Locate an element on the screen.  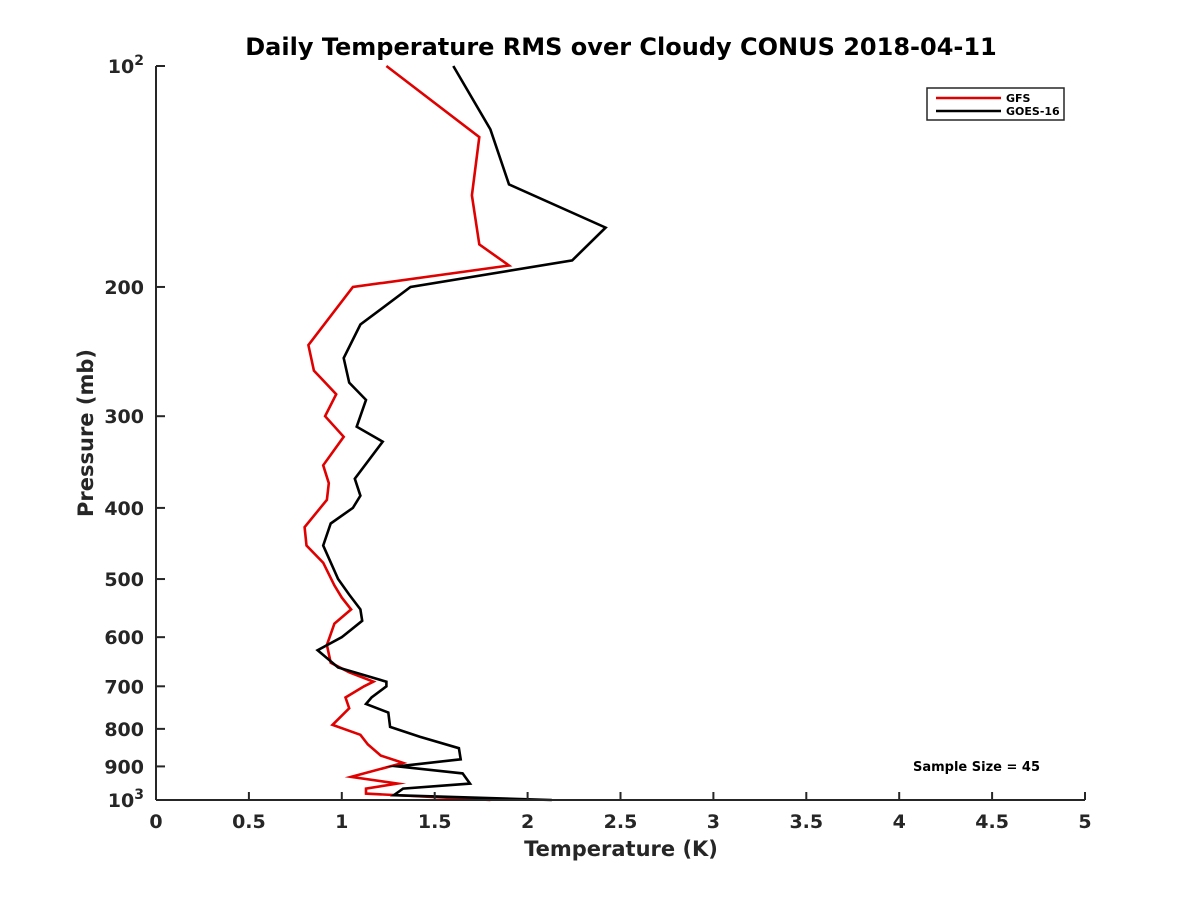
y-ticks: 10² 200 300 400 500 600 700 800 900 10³ is located at coordinates (134, 432).